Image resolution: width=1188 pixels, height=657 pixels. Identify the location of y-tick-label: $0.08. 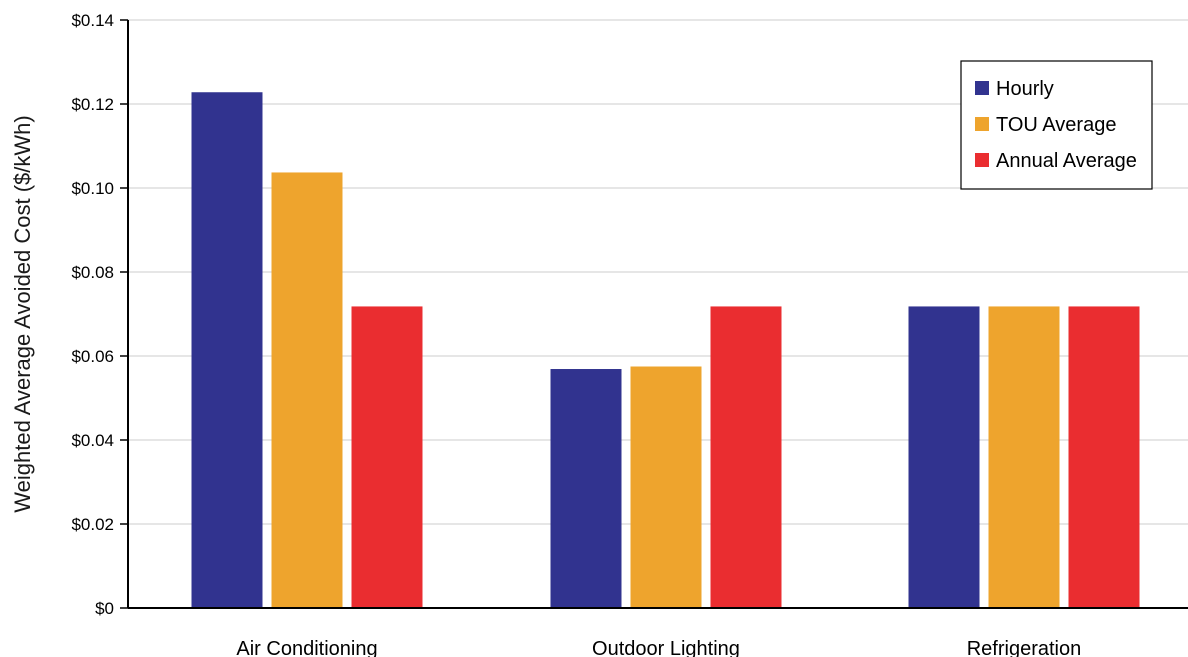
(92, 272).